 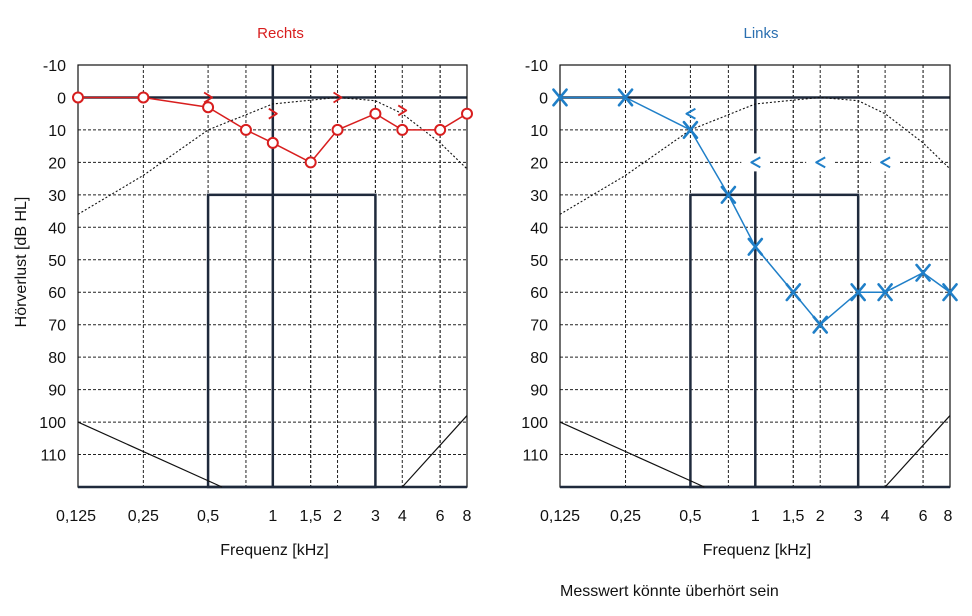 What do you see at coordinates (774, 341) in the screenshot?
I see `speech-region-box` at bounding box center [774, 341].